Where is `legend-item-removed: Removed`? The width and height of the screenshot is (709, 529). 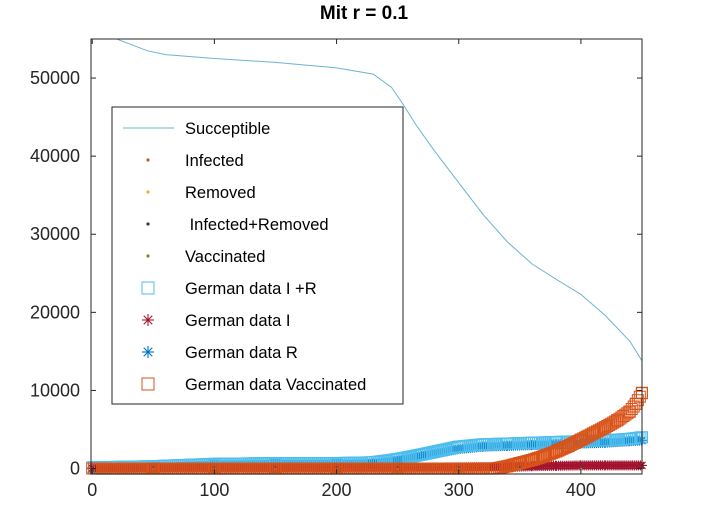 legend-item-removed: Removed is located at coordinates (201, 193).